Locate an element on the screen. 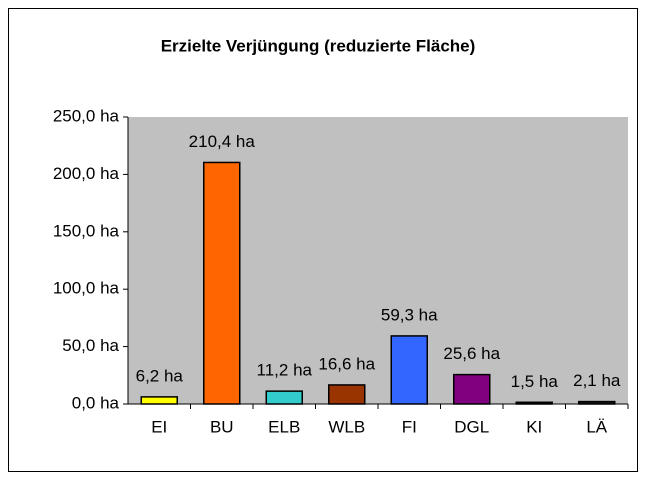  x-tick-label: EI is located at coordinates (159, 426).